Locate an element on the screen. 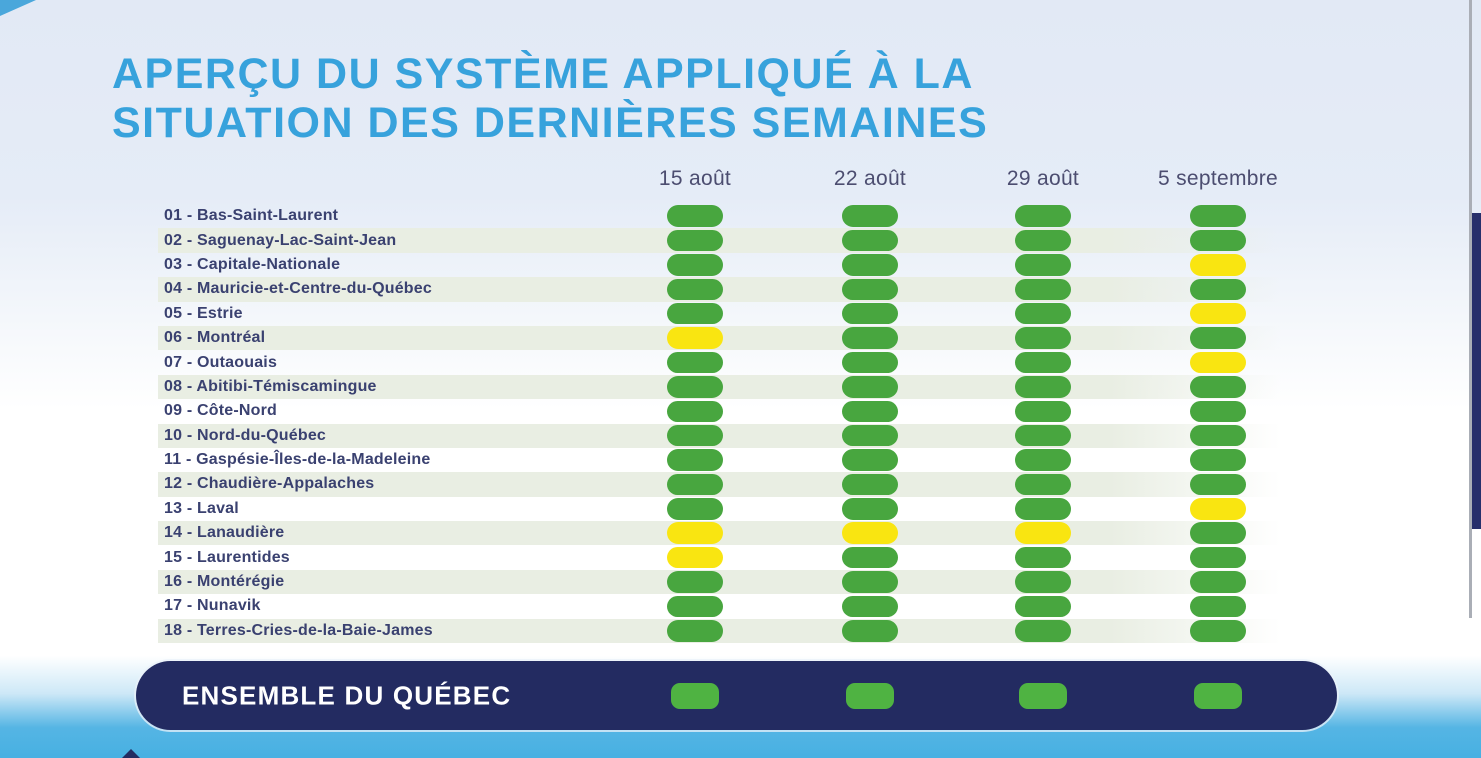  summary-bar: ENSEMBLE DU QUÉBEC is located at coordinates (736, 695).